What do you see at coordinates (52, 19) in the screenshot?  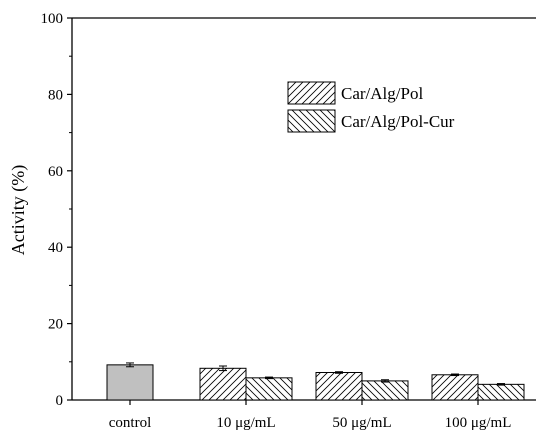 I see `y-tick-label: 100` at bounding box center [52, 19].